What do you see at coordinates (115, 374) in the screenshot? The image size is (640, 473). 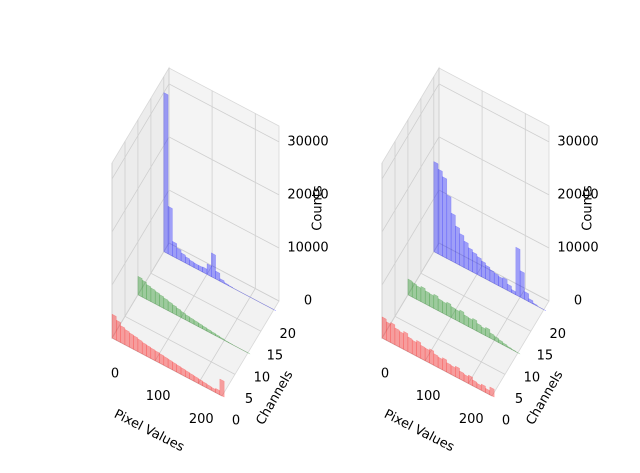 I see `x-tick-label: 0` at bounding box center [115, 374].